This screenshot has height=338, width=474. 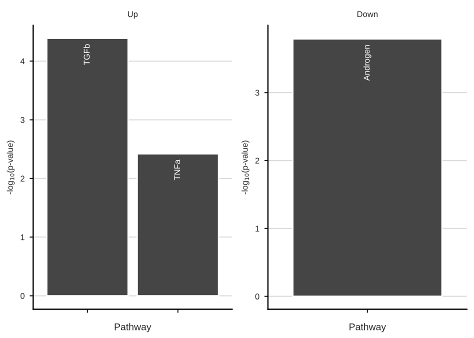 What do you see at coordinates (133, 15) in the screenshot?
I see `chart-title: Up` at bounding box center [133, 15].